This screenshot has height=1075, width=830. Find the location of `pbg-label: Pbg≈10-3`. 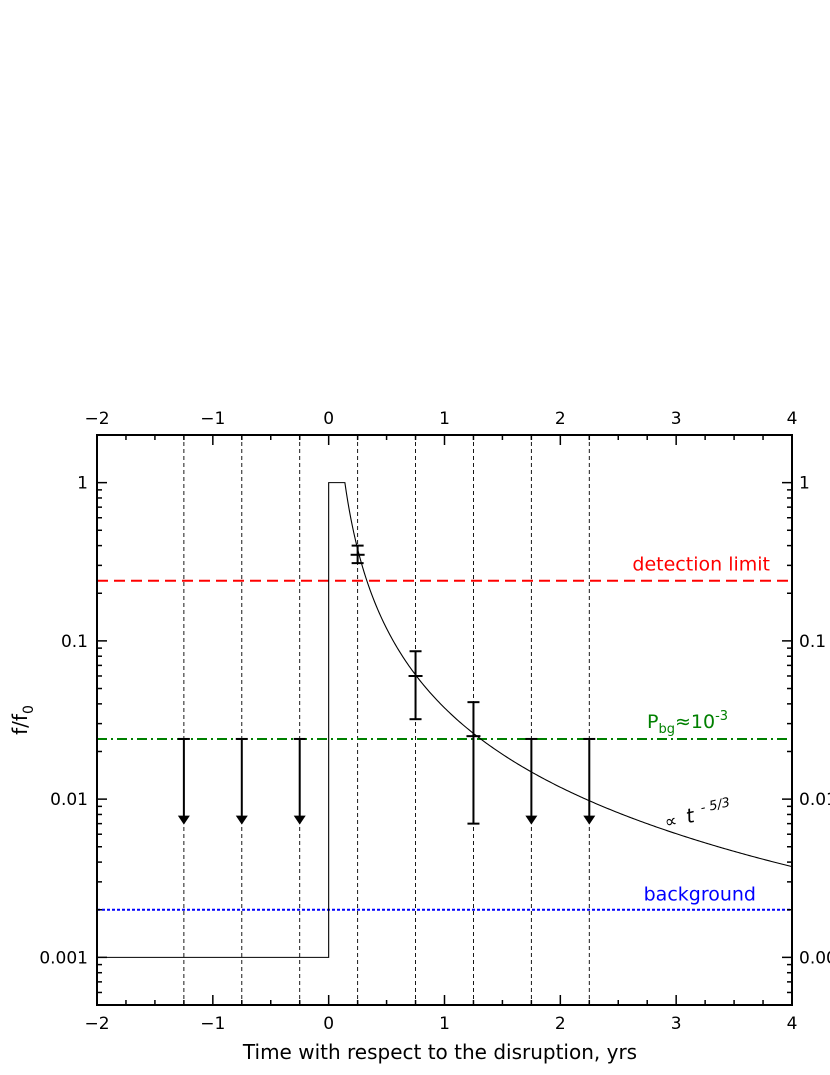

pbg-label: Pbg≈10-3 is located at coordinates (687, 723).